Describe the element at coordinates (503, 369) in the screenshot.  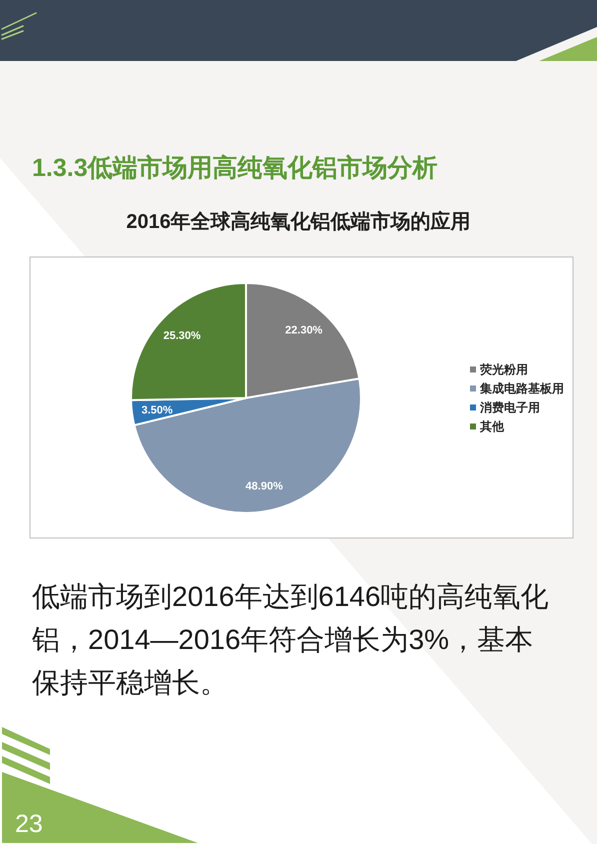
I see `legend-label: 荧光粉用` at that location.